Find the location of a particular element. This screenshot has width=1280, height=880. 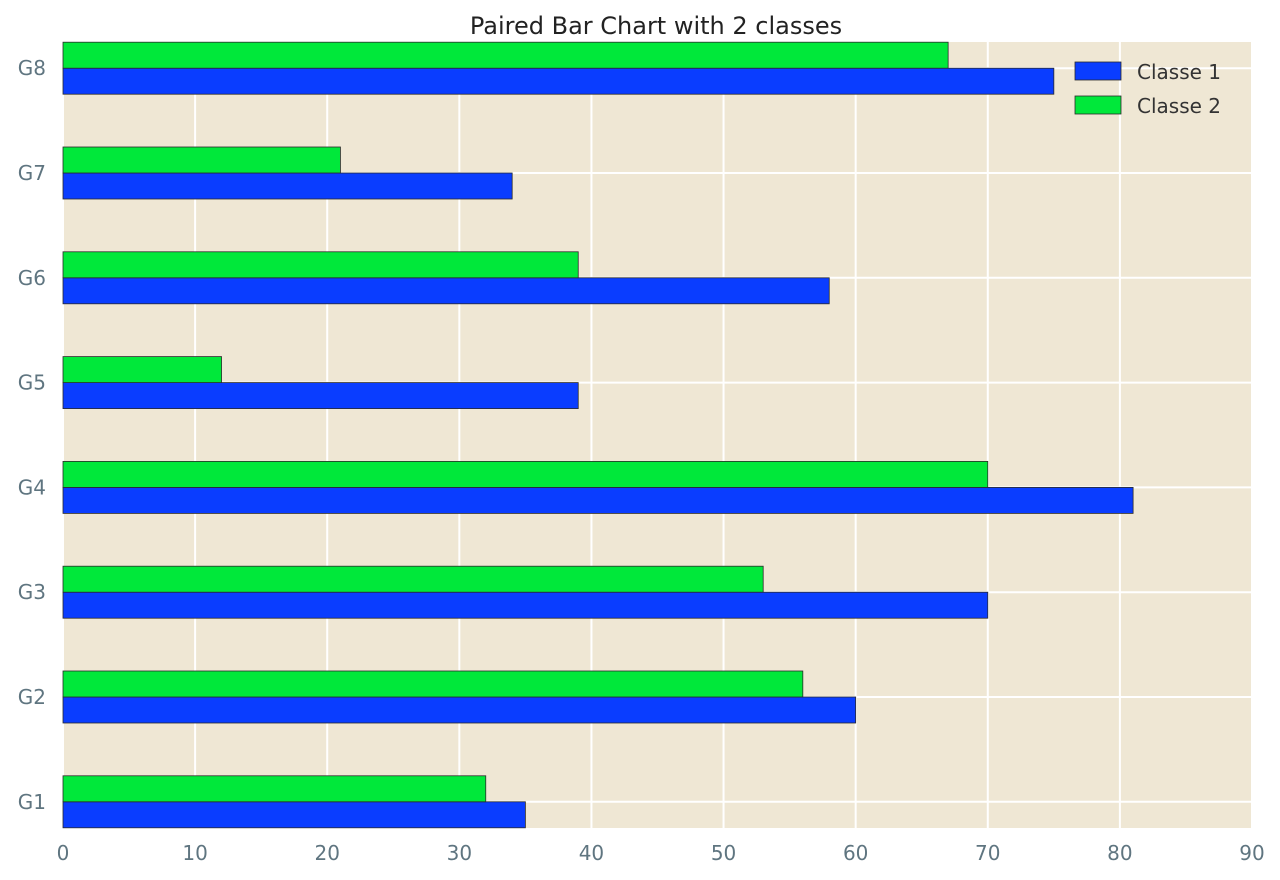

x-tick-label: 20 is located at coordinates (326, 853).